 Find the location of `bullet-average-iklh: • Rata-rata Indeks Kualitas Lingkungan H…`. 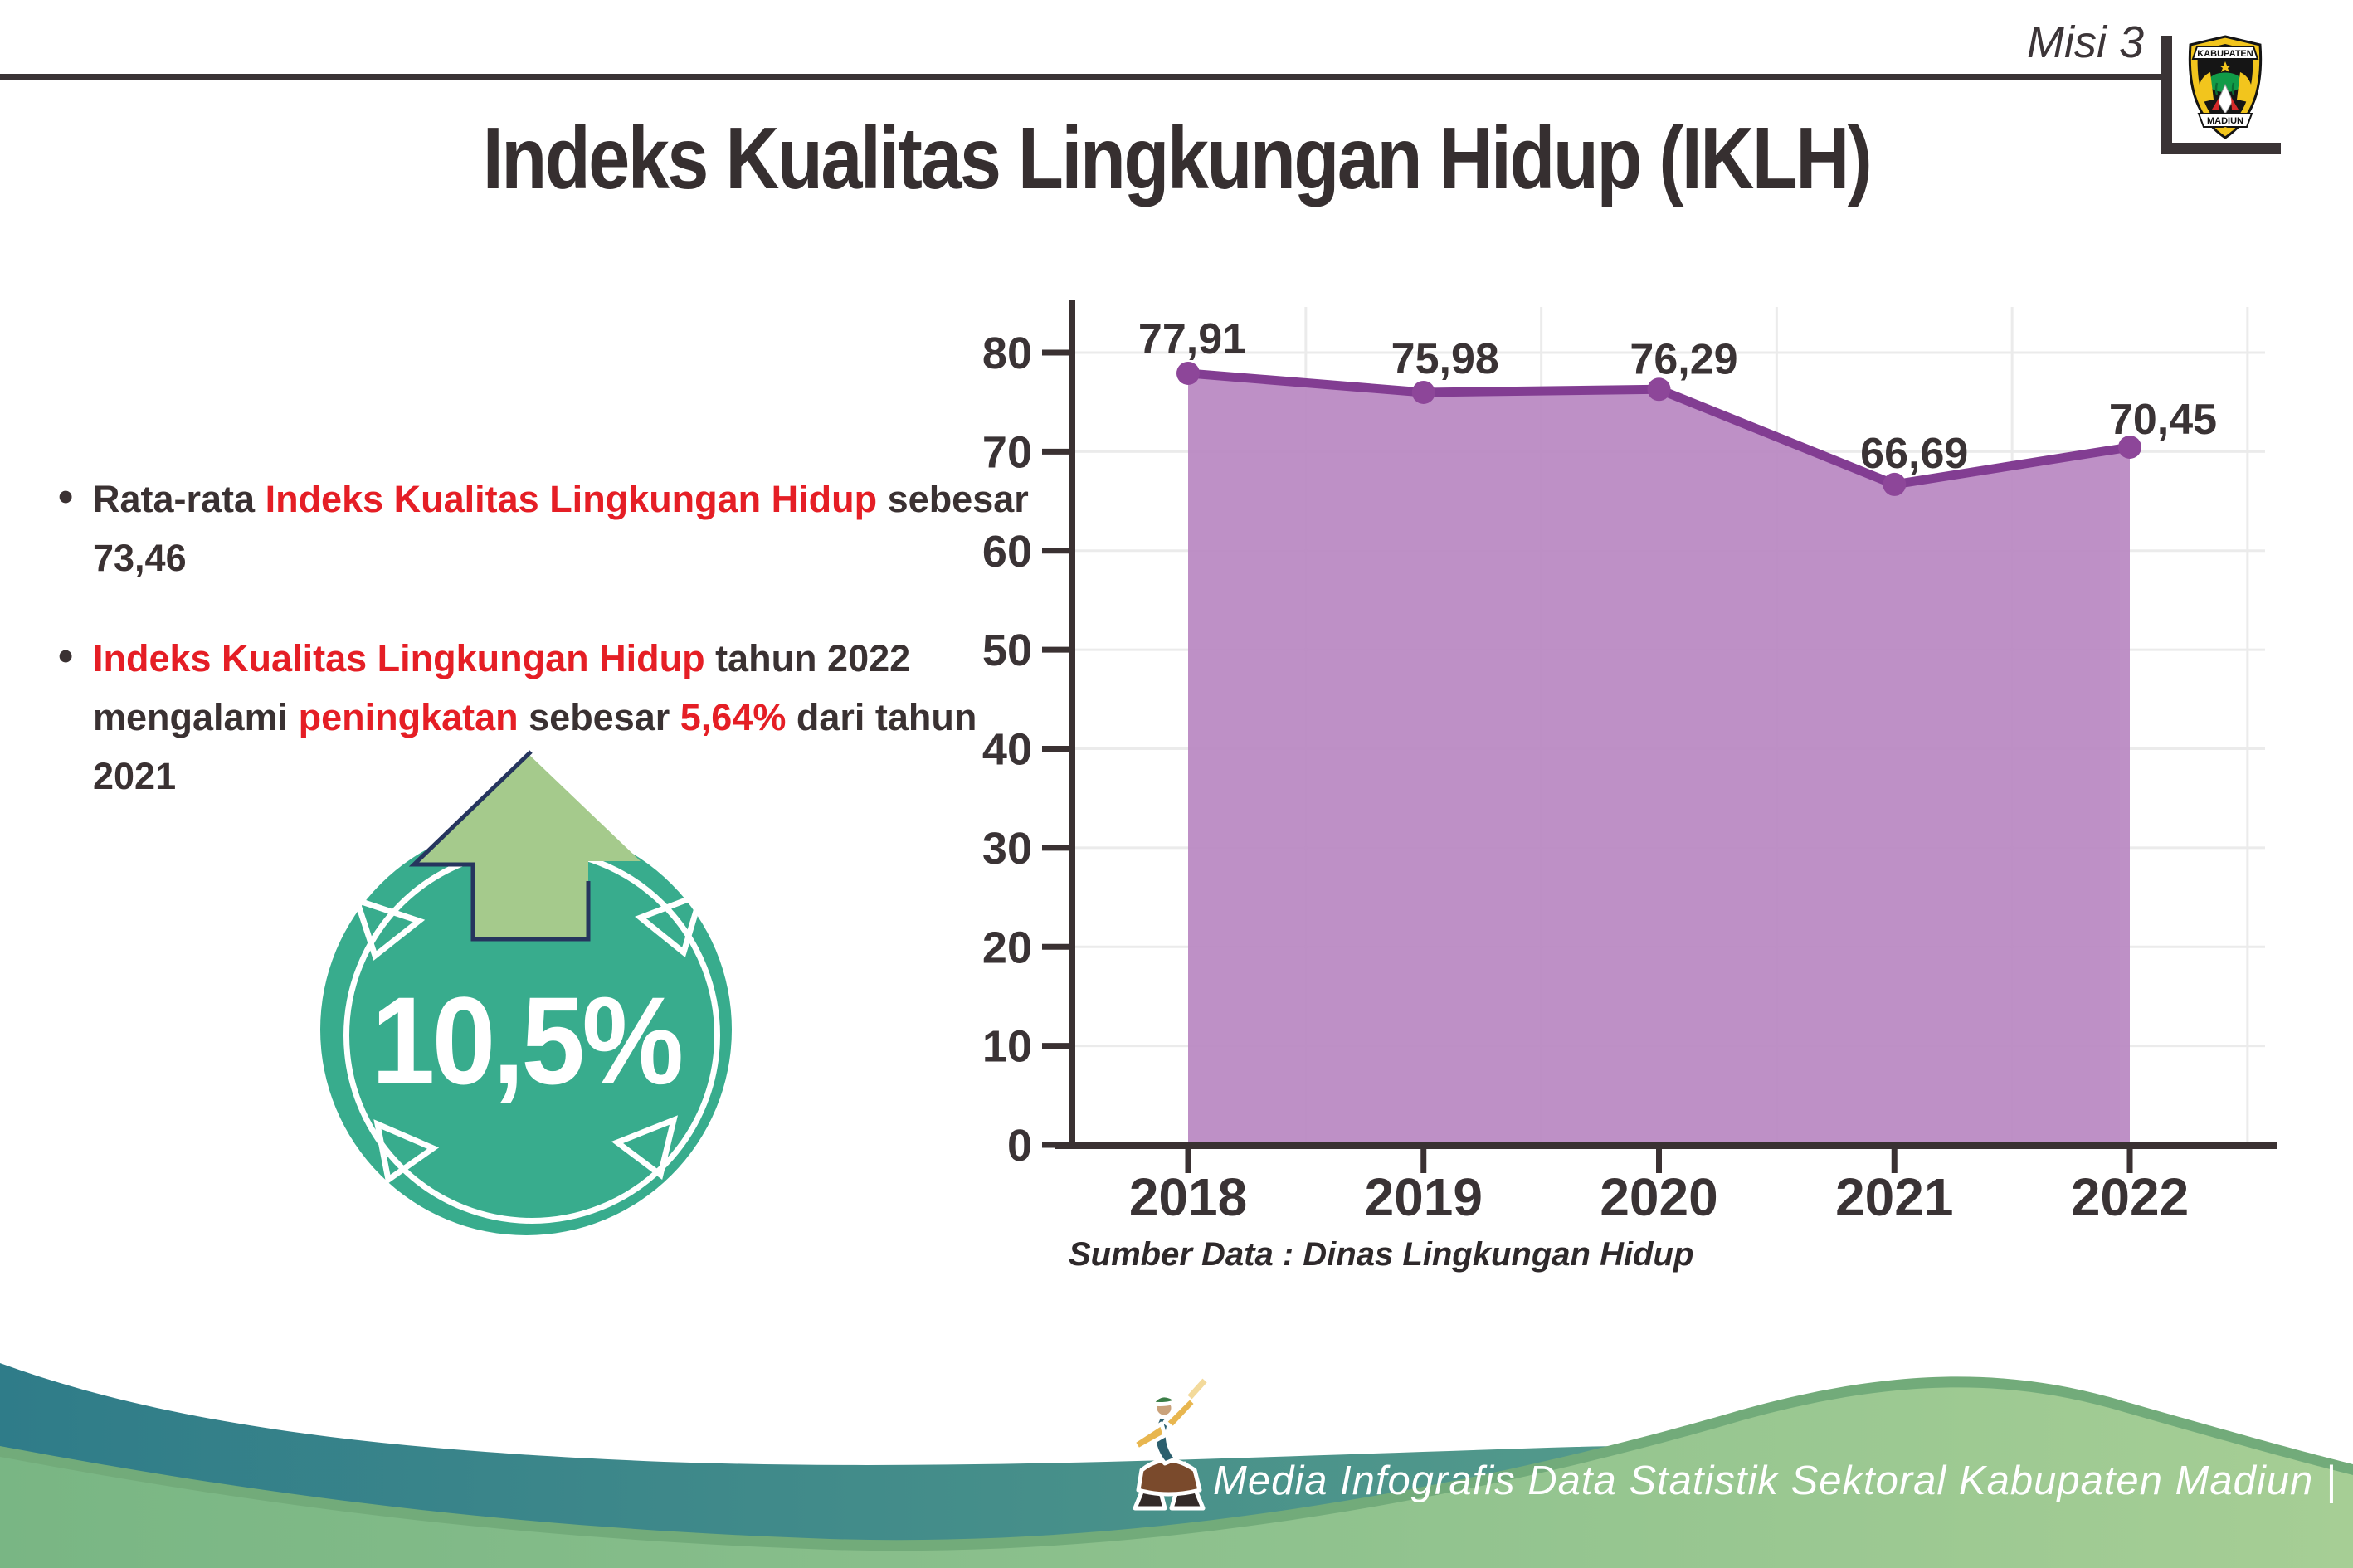

bullet-average-iklh: • Rata-rata Indeks Kualitas Lingkungan H… is located at coordinates (544, 528).